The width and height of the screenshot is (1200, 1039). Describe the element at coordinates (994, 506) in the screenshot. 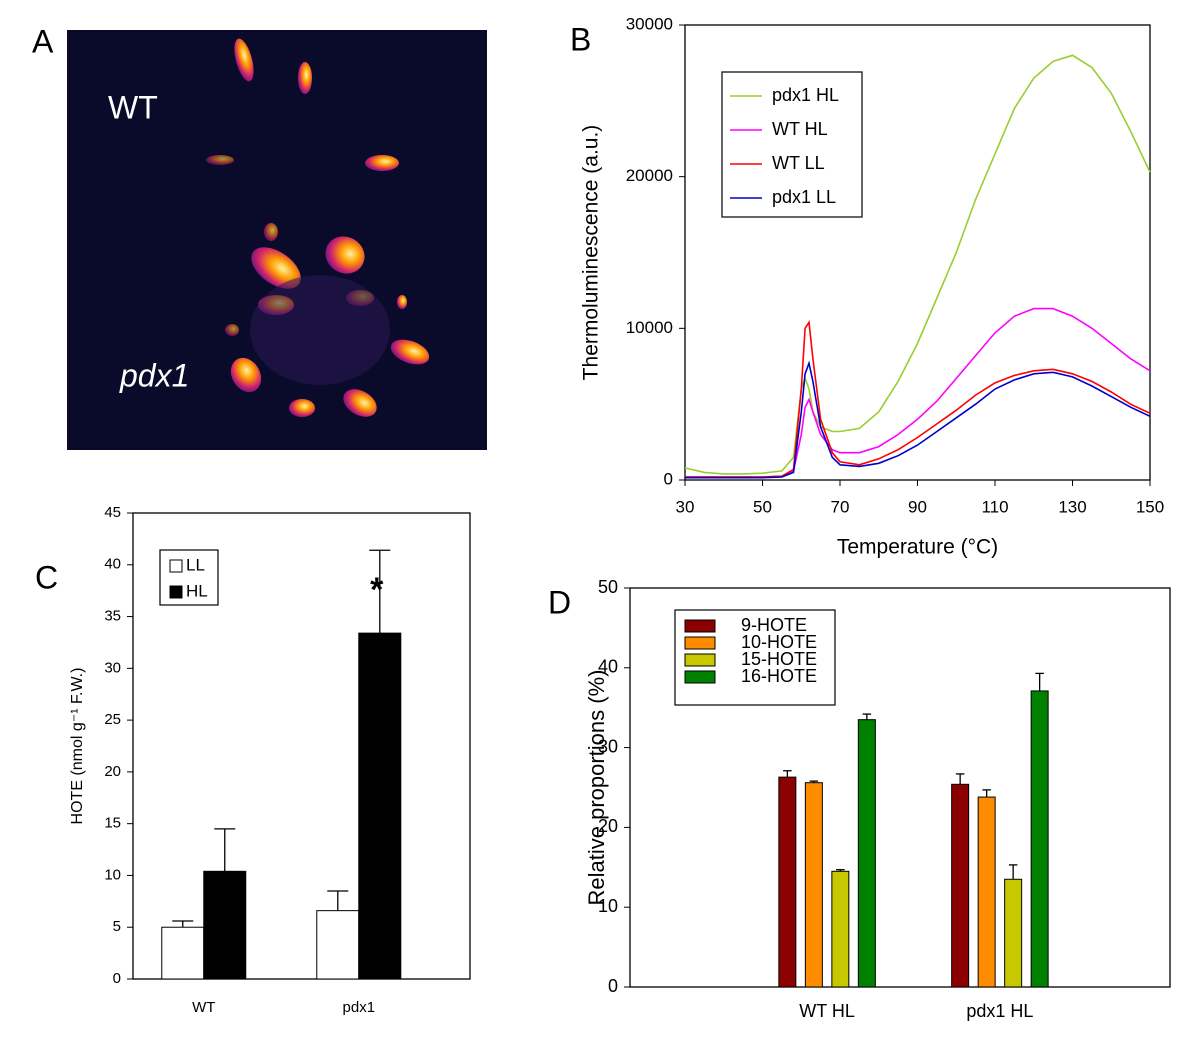

I see `x-tick-label: 110` at that location.